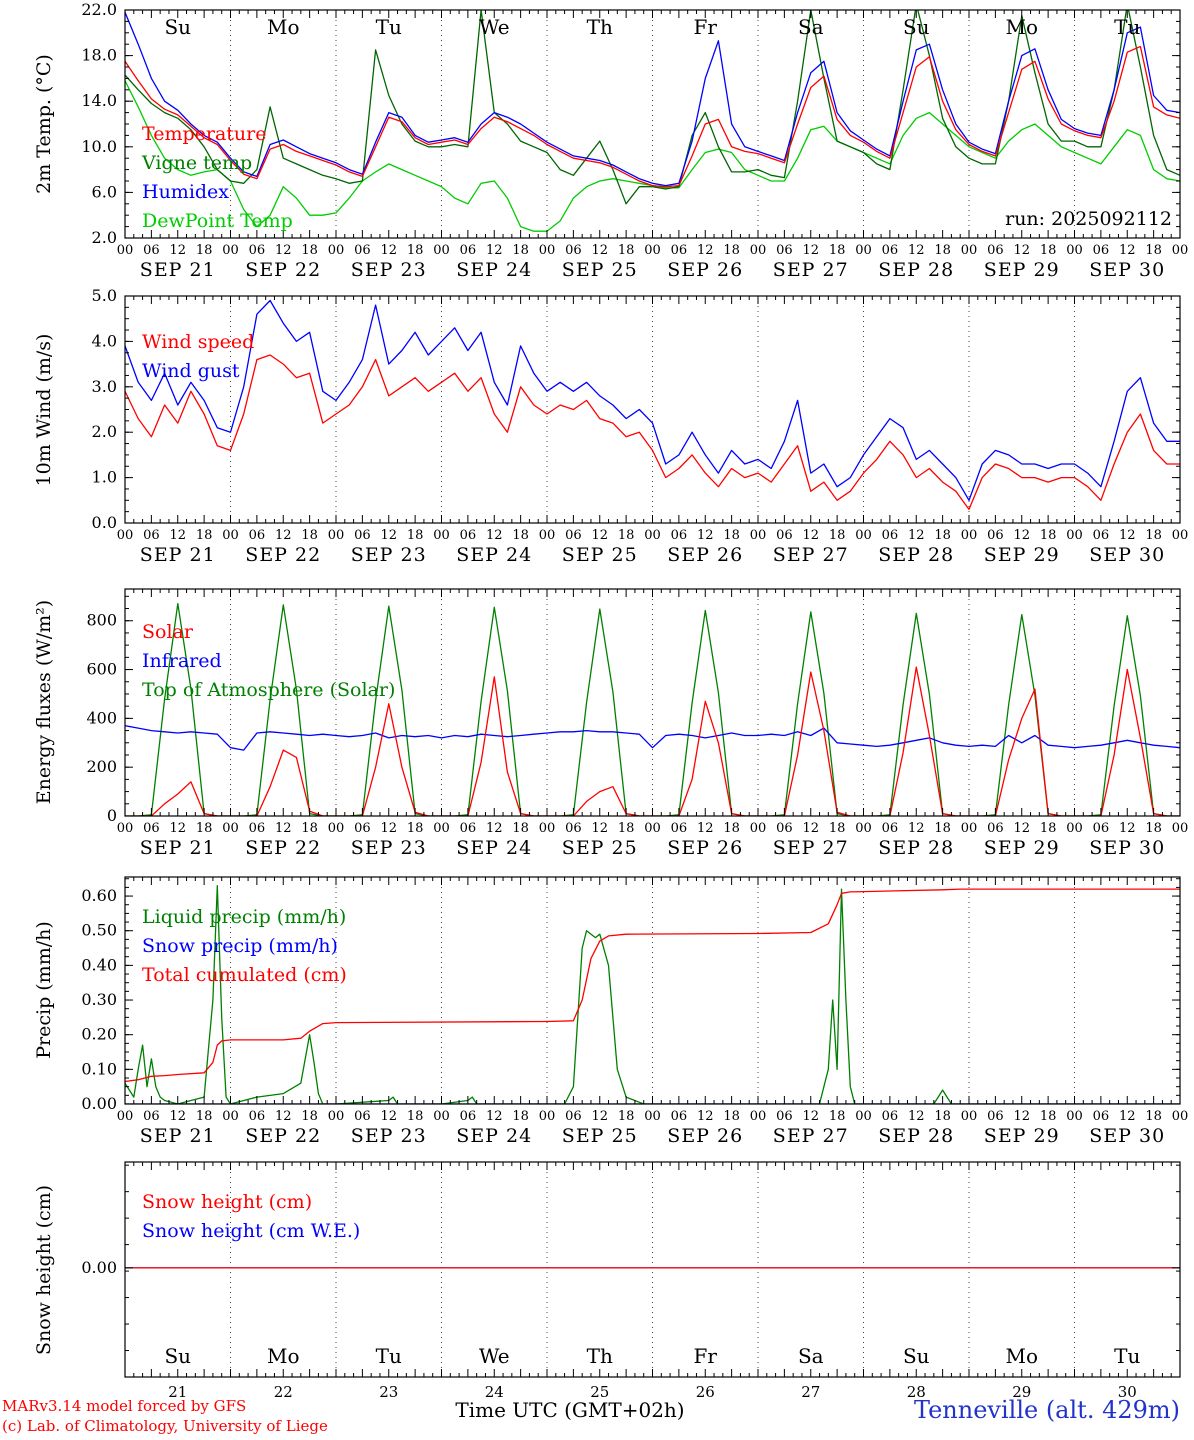 Image resolution: width=1194 pixels, height=1440 pixels. I want to click on axis-text: 22, so click(283, 1392).